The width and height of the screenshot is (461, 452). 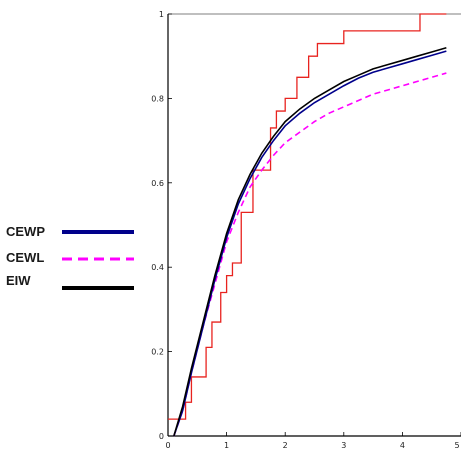 What do you see at coordinates (70, 257) in the screenshot?
I see `legend: CEWP CEWL EIW` at bounding box center [70, 257].